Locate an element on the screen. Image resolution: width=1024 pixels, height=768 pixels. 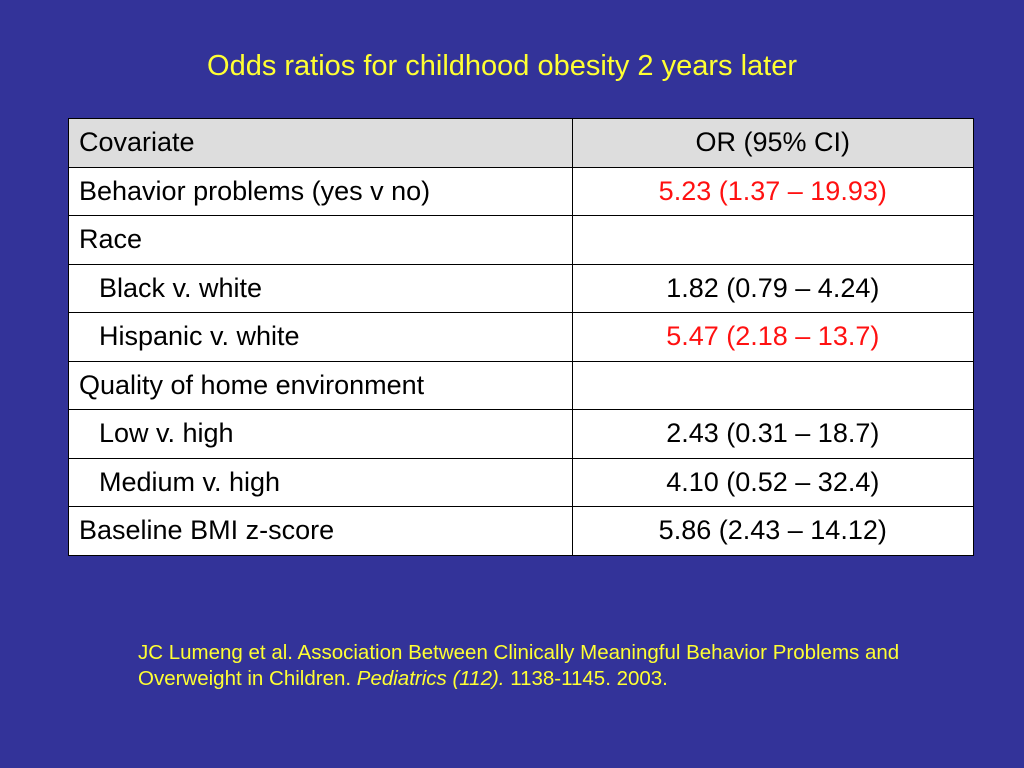
covariate-cell: Black v. white is located at coordinates (320, 288).